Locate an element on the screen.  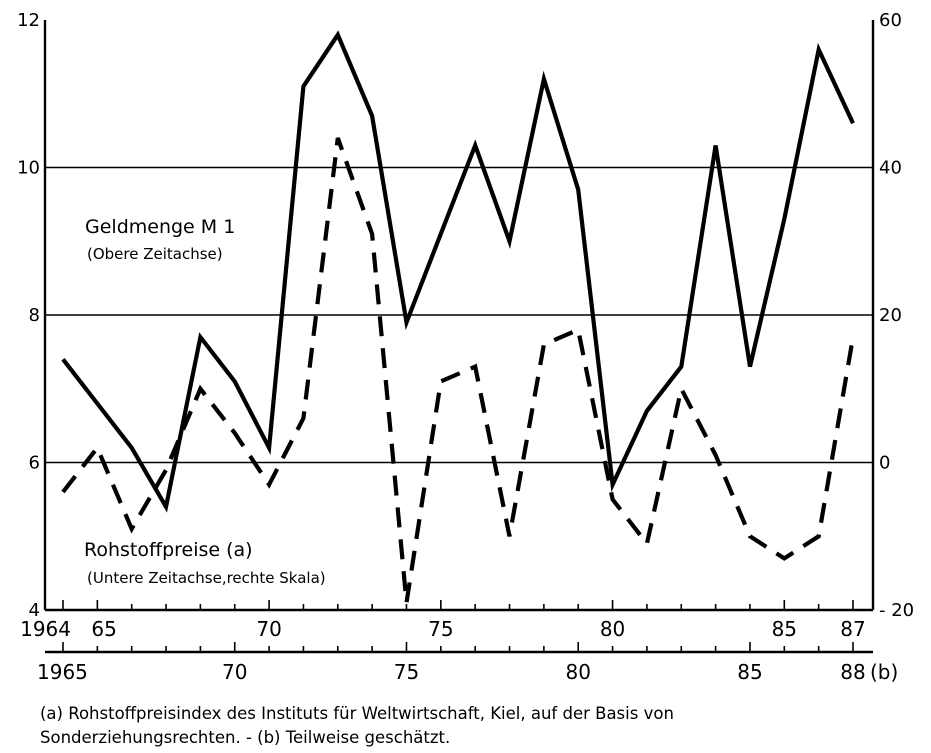
lower-time-axis: 1965 70 75 80 85 88 (b) is located at coordinates (467, 663).